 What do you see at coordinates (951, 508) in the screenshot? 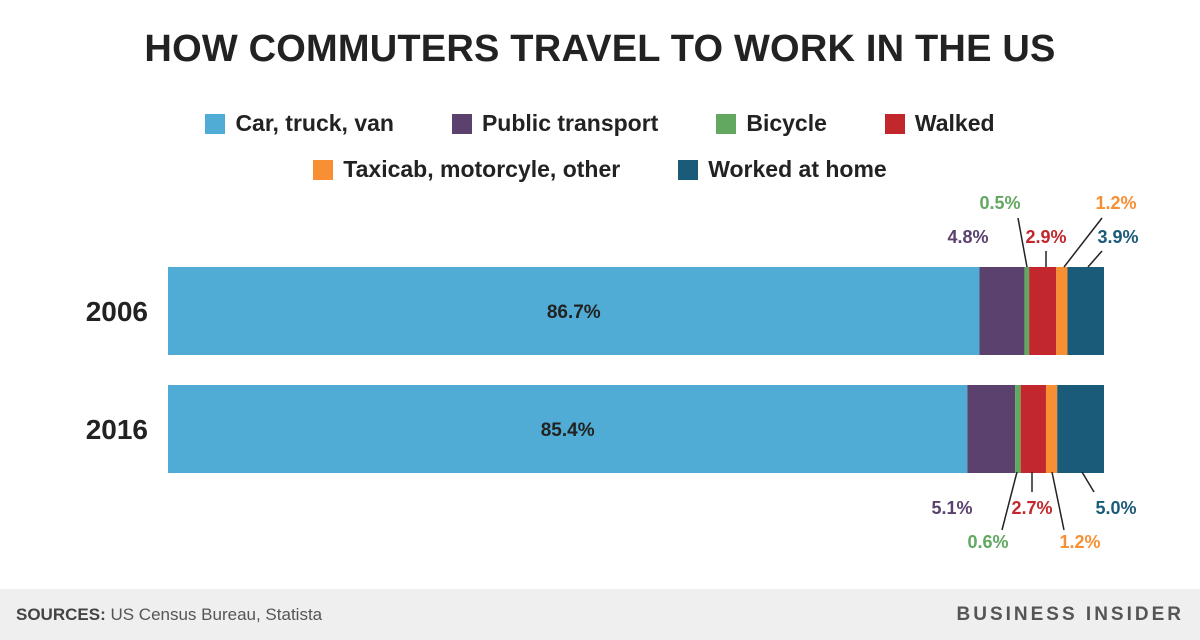
I see `data-label-public-transport-2016: 5.1%` at bounding box center [951, 508].